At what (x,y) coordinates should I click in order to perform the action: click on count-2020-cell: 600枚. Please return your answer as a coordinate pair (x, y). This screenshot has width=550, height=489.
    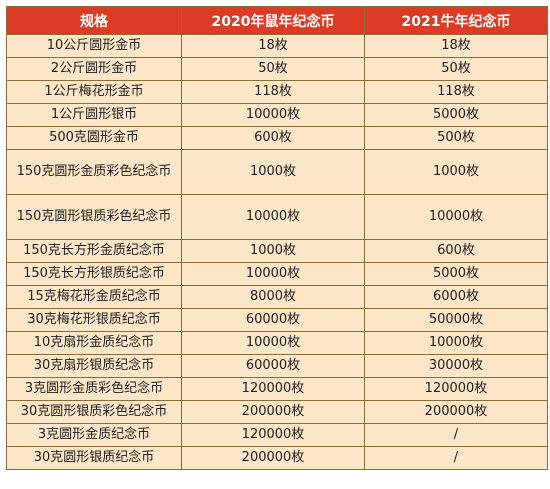
    Looking at the image, I should click on (273, 138).